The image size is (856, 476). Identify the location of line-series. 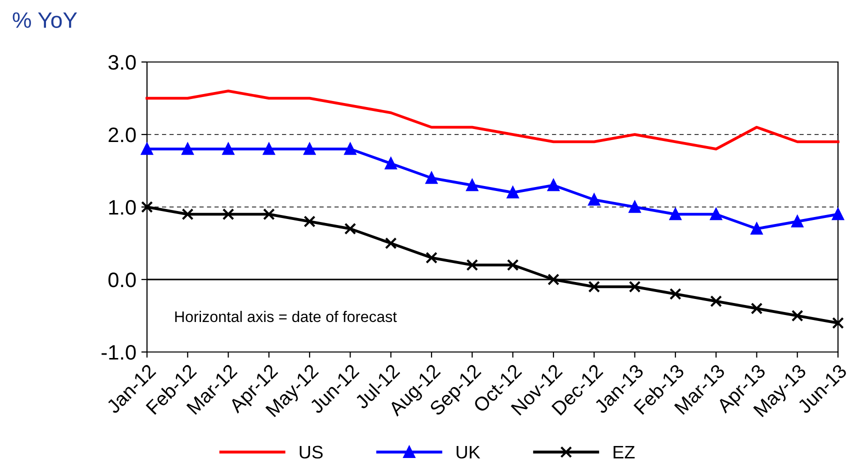
(493, 120).